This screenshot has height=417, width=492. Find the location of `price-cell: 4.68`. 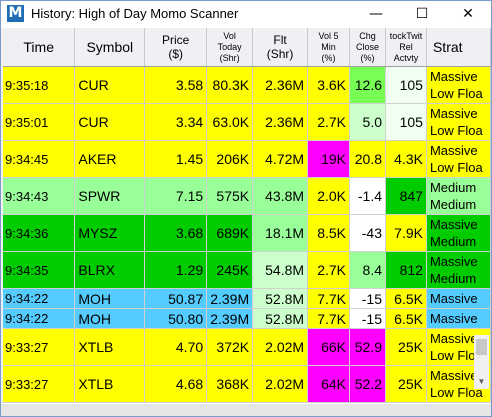

price-cell: 4.68 is located at coordinates (176, 384).